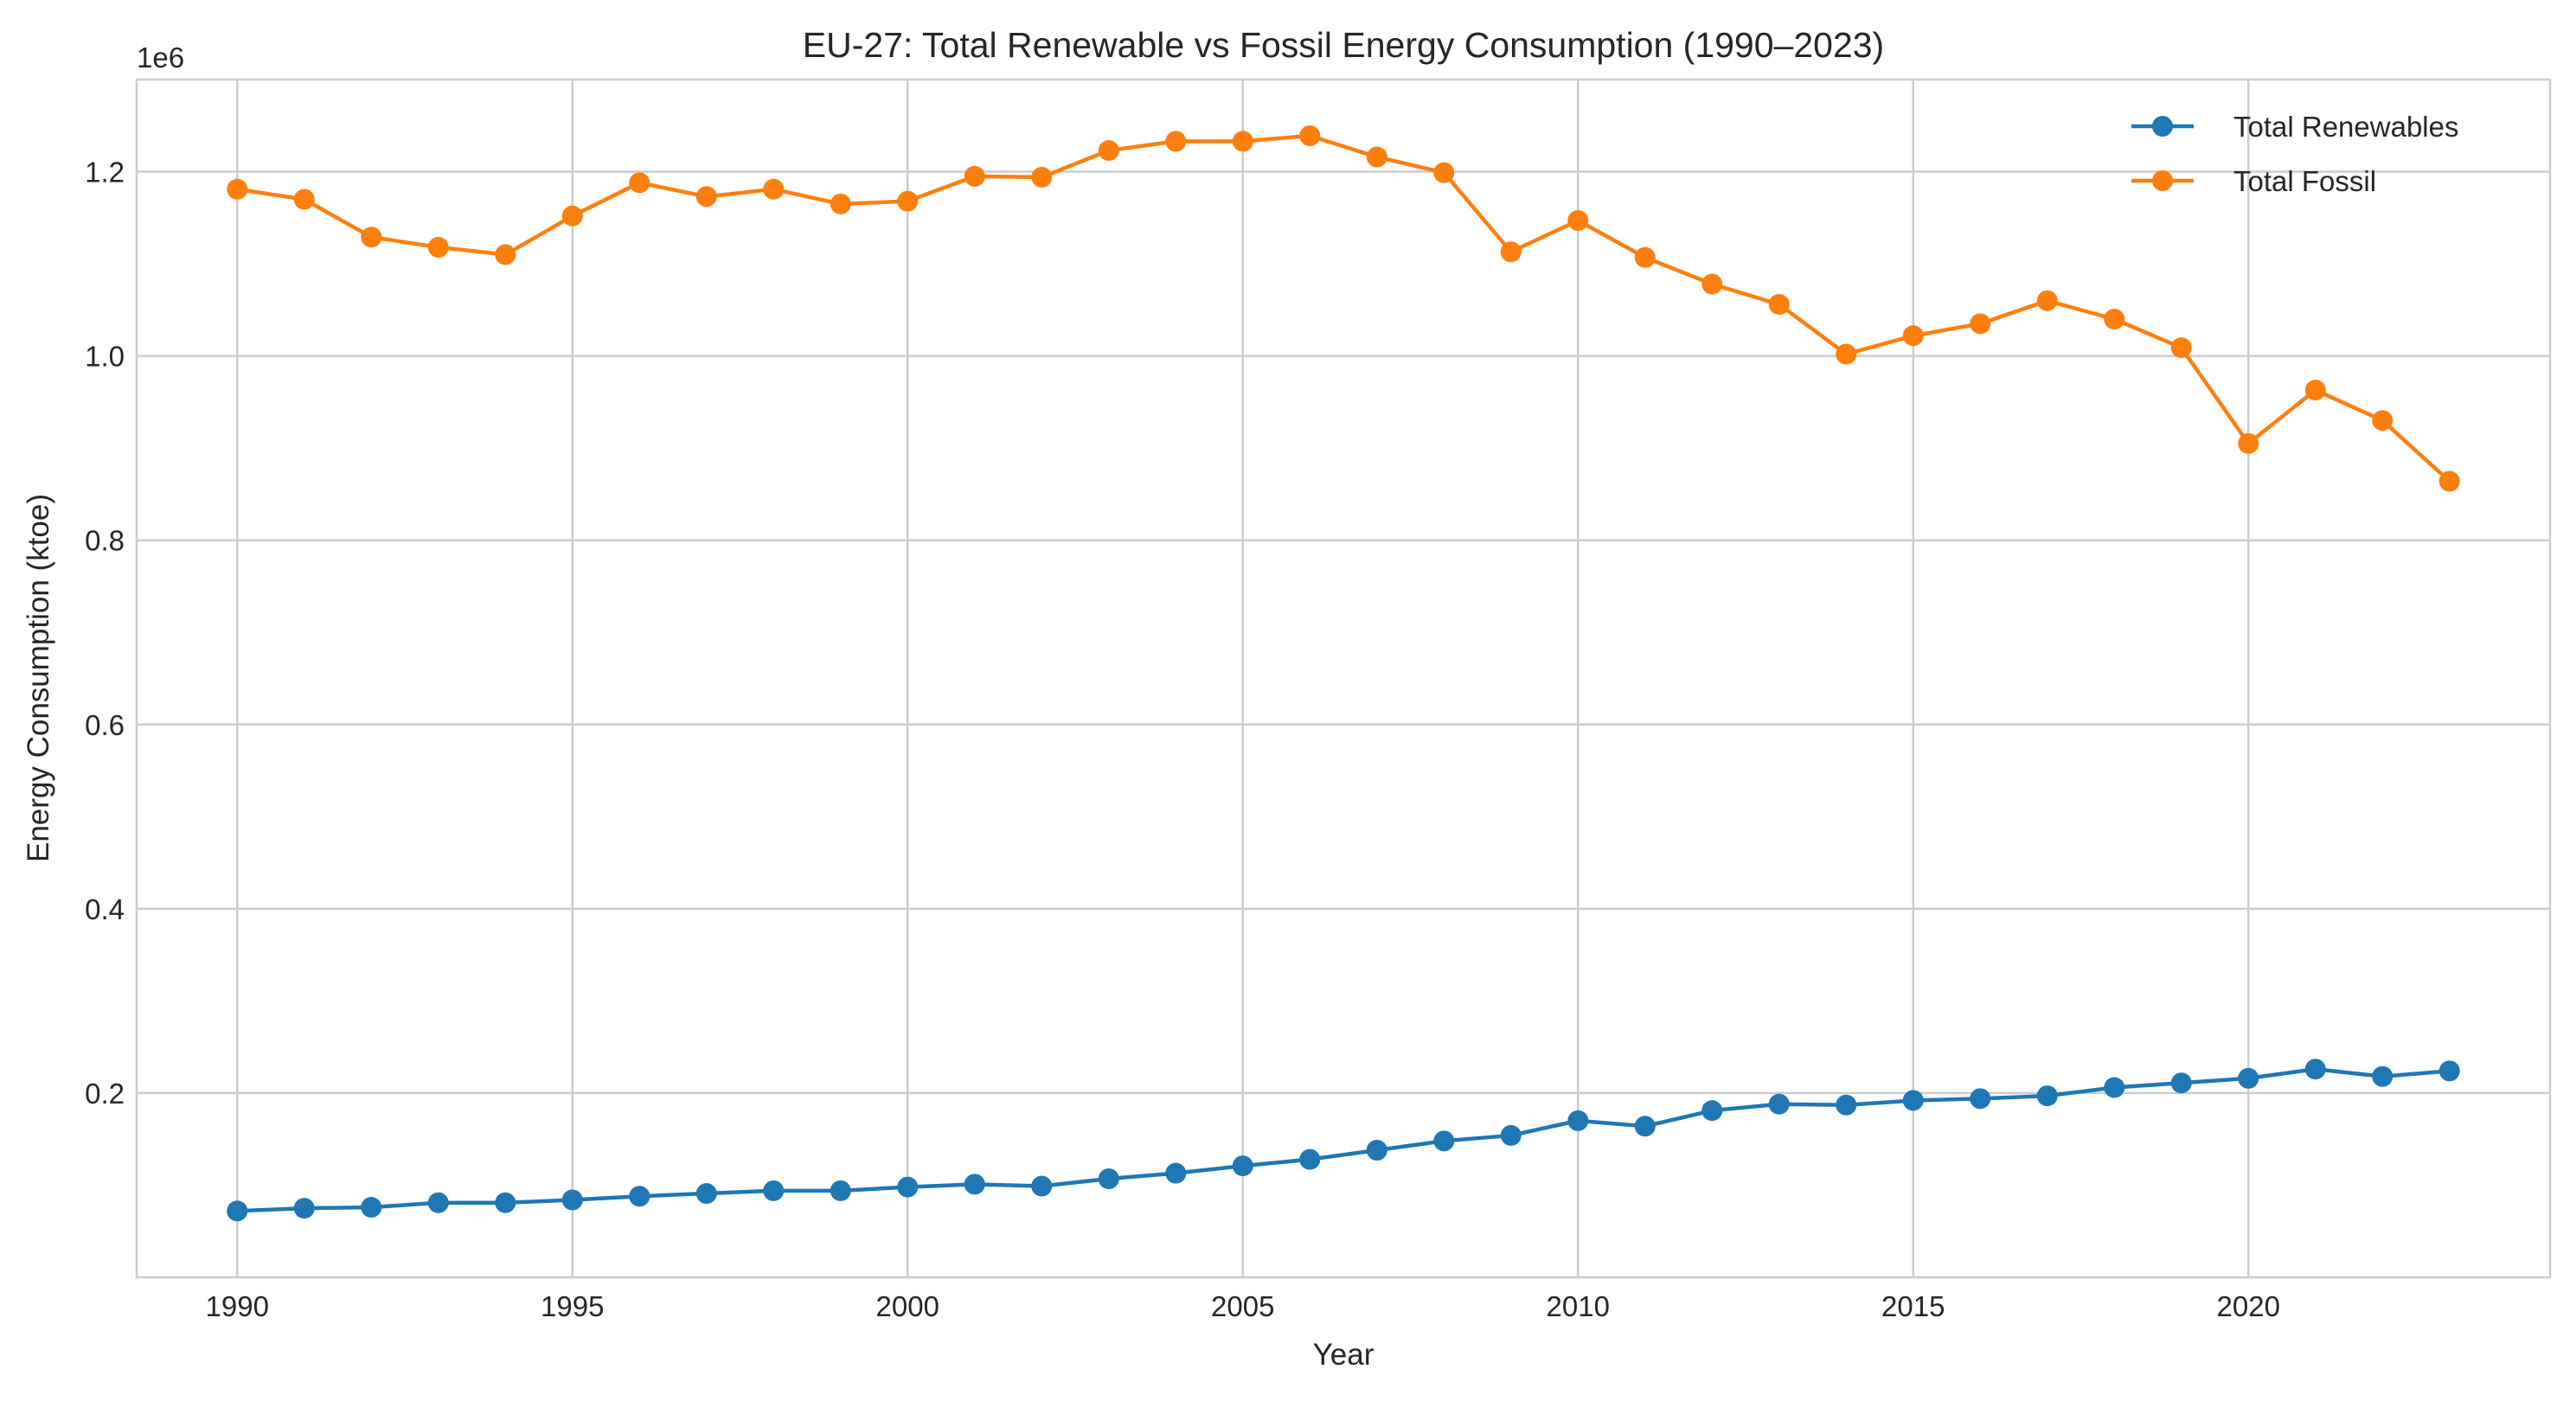  Describe the element at coordinates (2295, 154) in the screenshot. I see `legend: Total Renewables Total Fossil` at that location.